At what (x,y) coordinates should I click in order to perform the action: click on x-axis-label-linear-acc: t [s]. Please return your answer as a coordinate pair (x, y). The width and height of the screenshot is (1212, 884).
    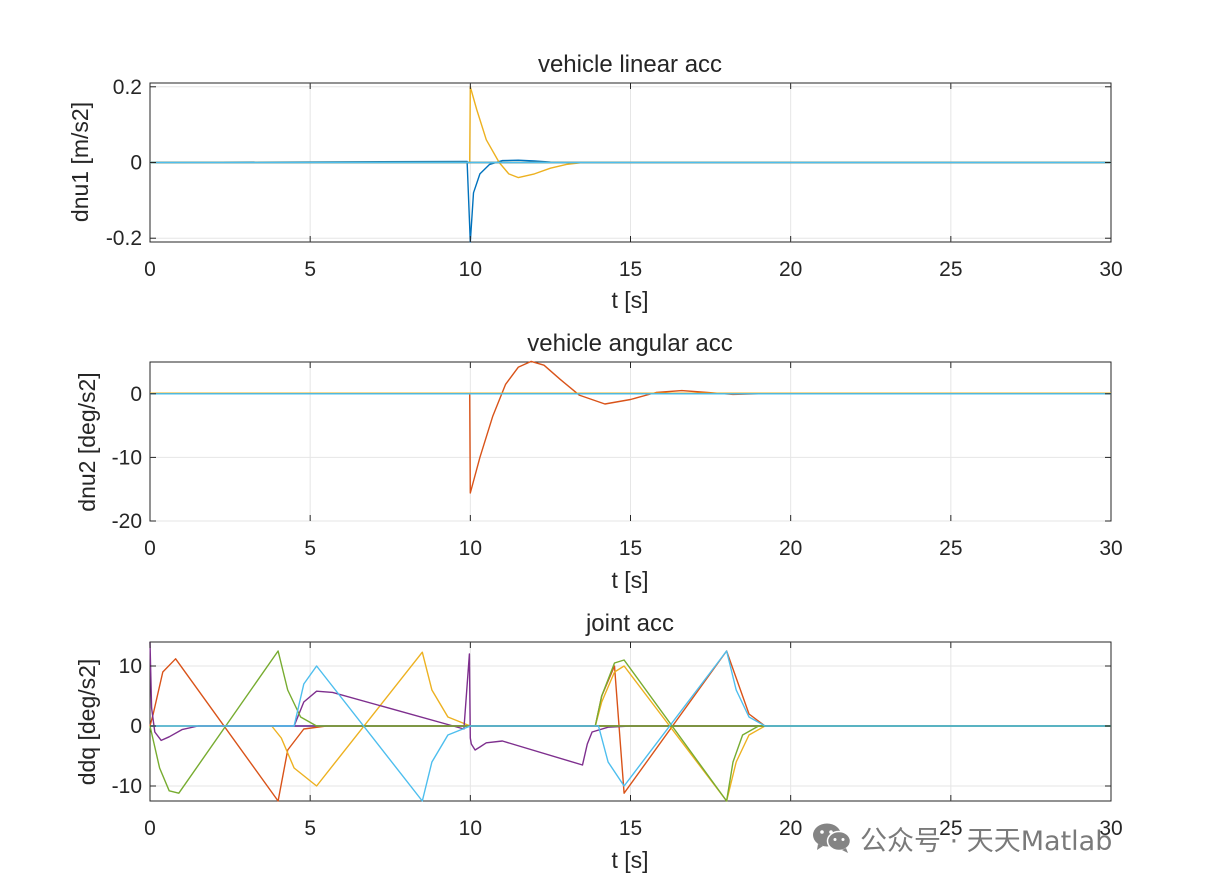
    Looking at the image, I should click on (629, 300).